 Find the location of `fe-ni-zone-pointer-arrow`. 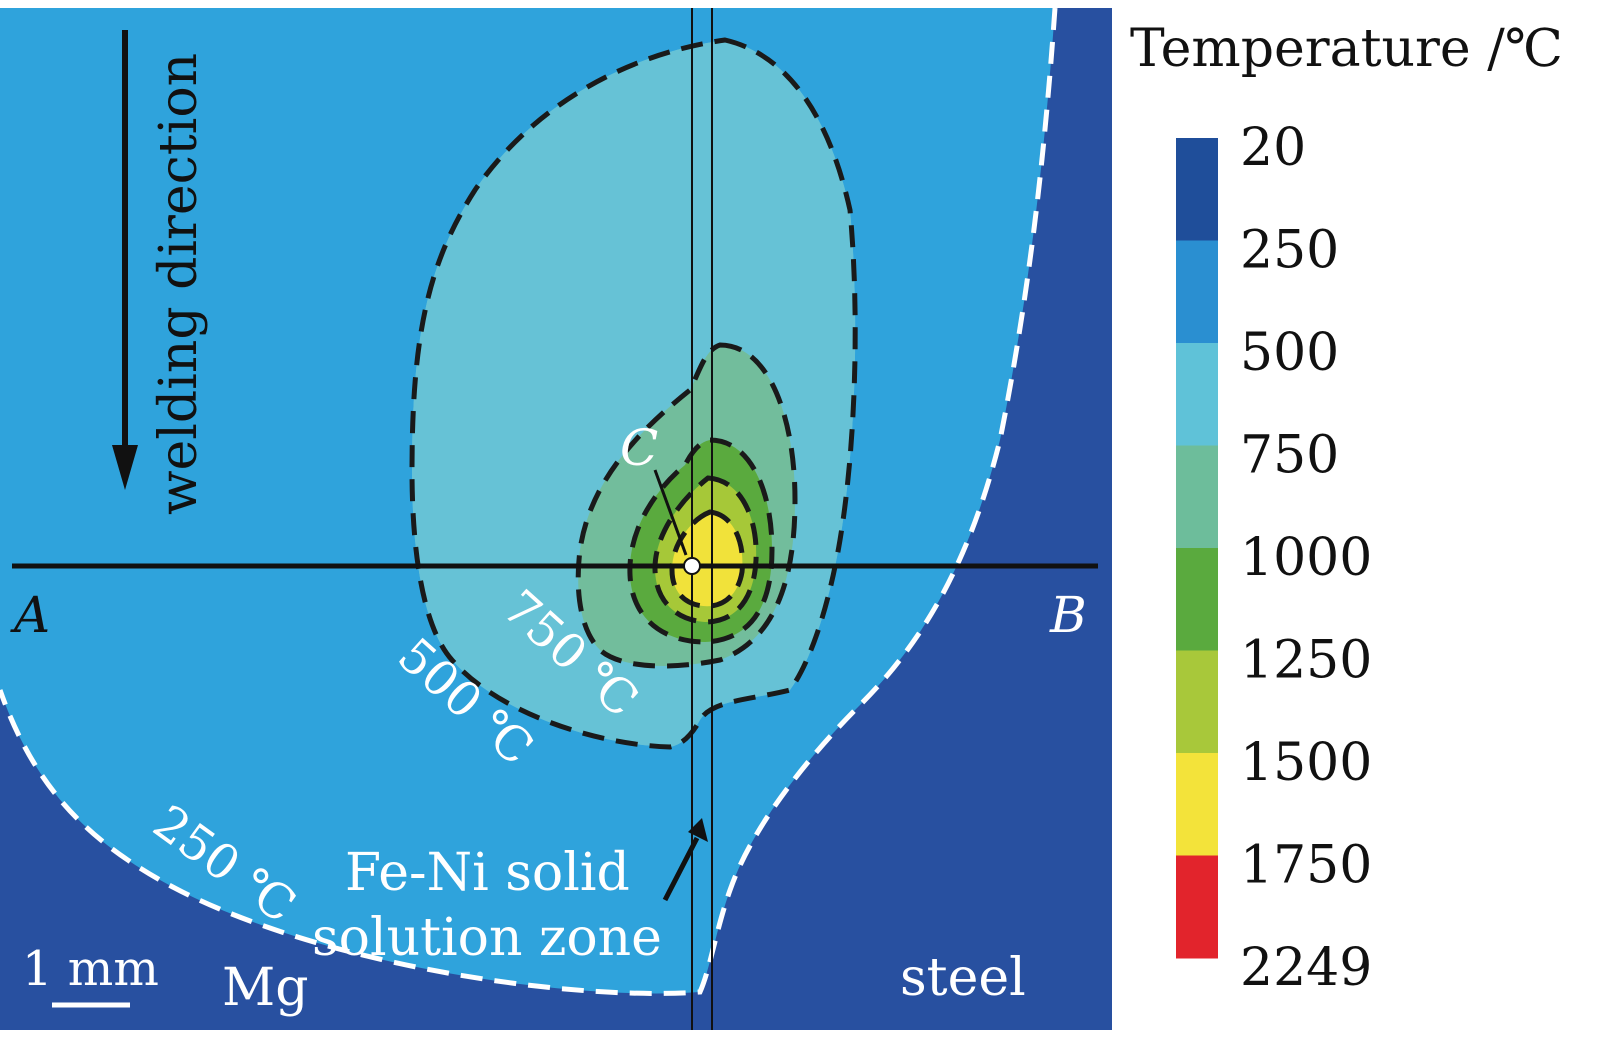

fe-ni-zone-pointer-arrow is located at coordinates (685, 860).